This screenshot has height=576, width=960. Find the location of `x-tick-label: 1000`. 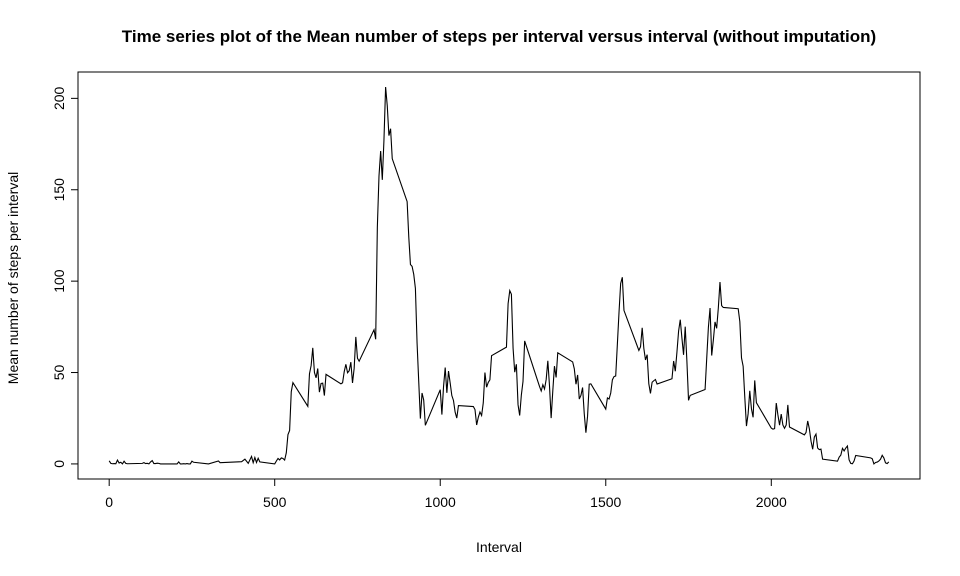

x-tick-label: 1000 is located at coordinates (440, 502).